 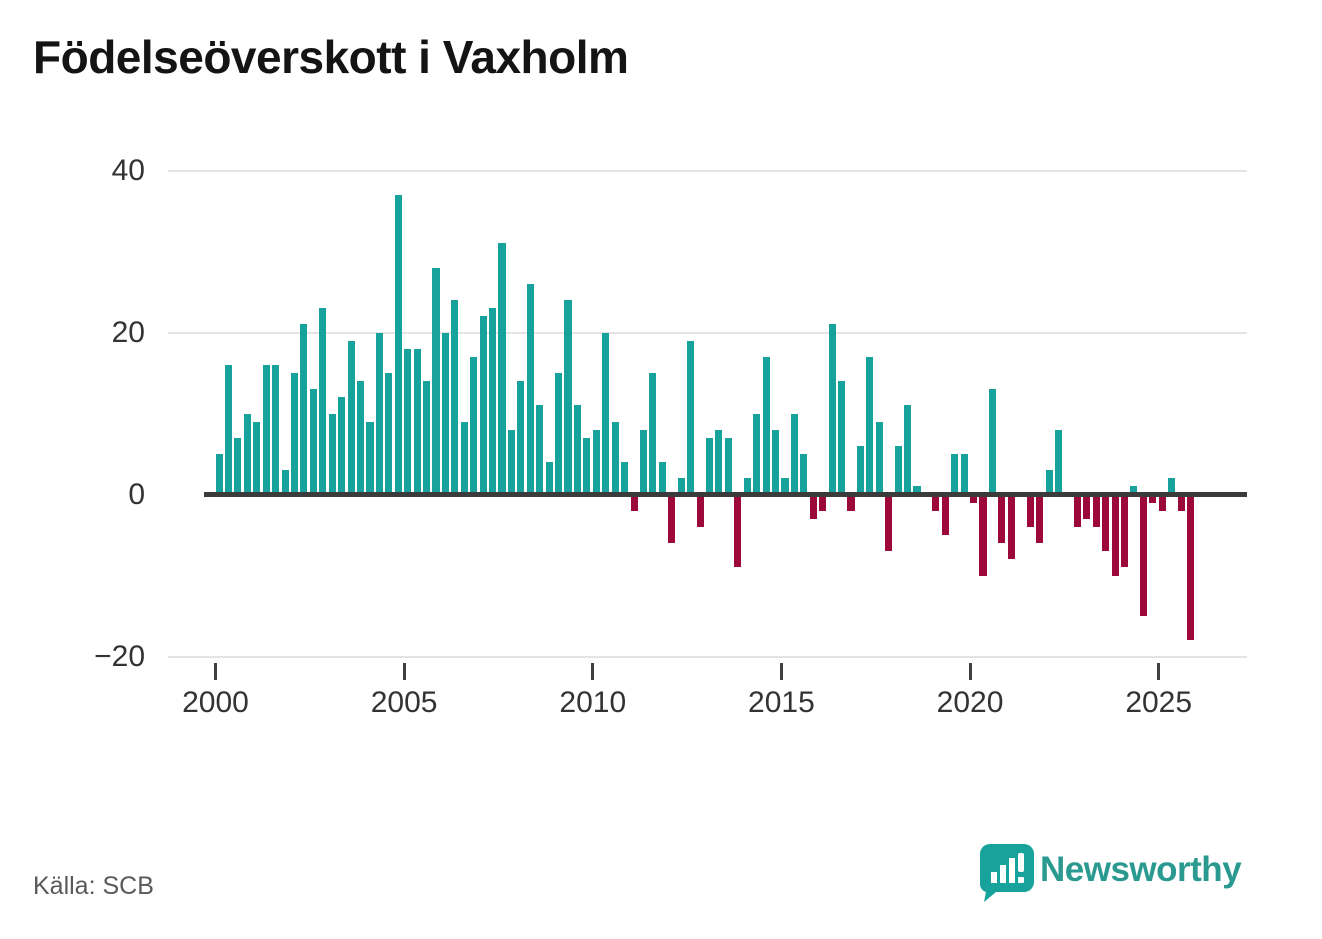 I want to click on bar-2012-q4, so click(x=700, y=510).